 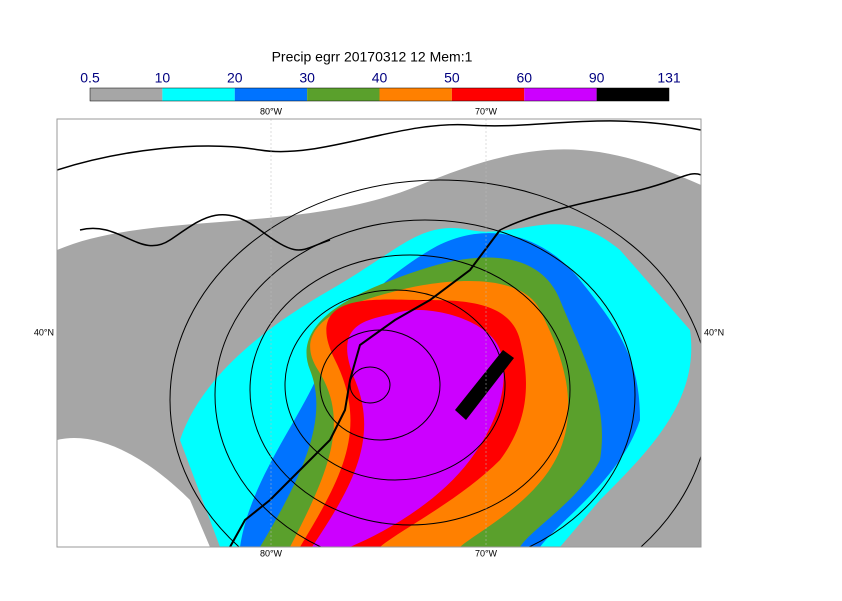 I want to click on colorbar-label: 20, so click(x=235, y=78).